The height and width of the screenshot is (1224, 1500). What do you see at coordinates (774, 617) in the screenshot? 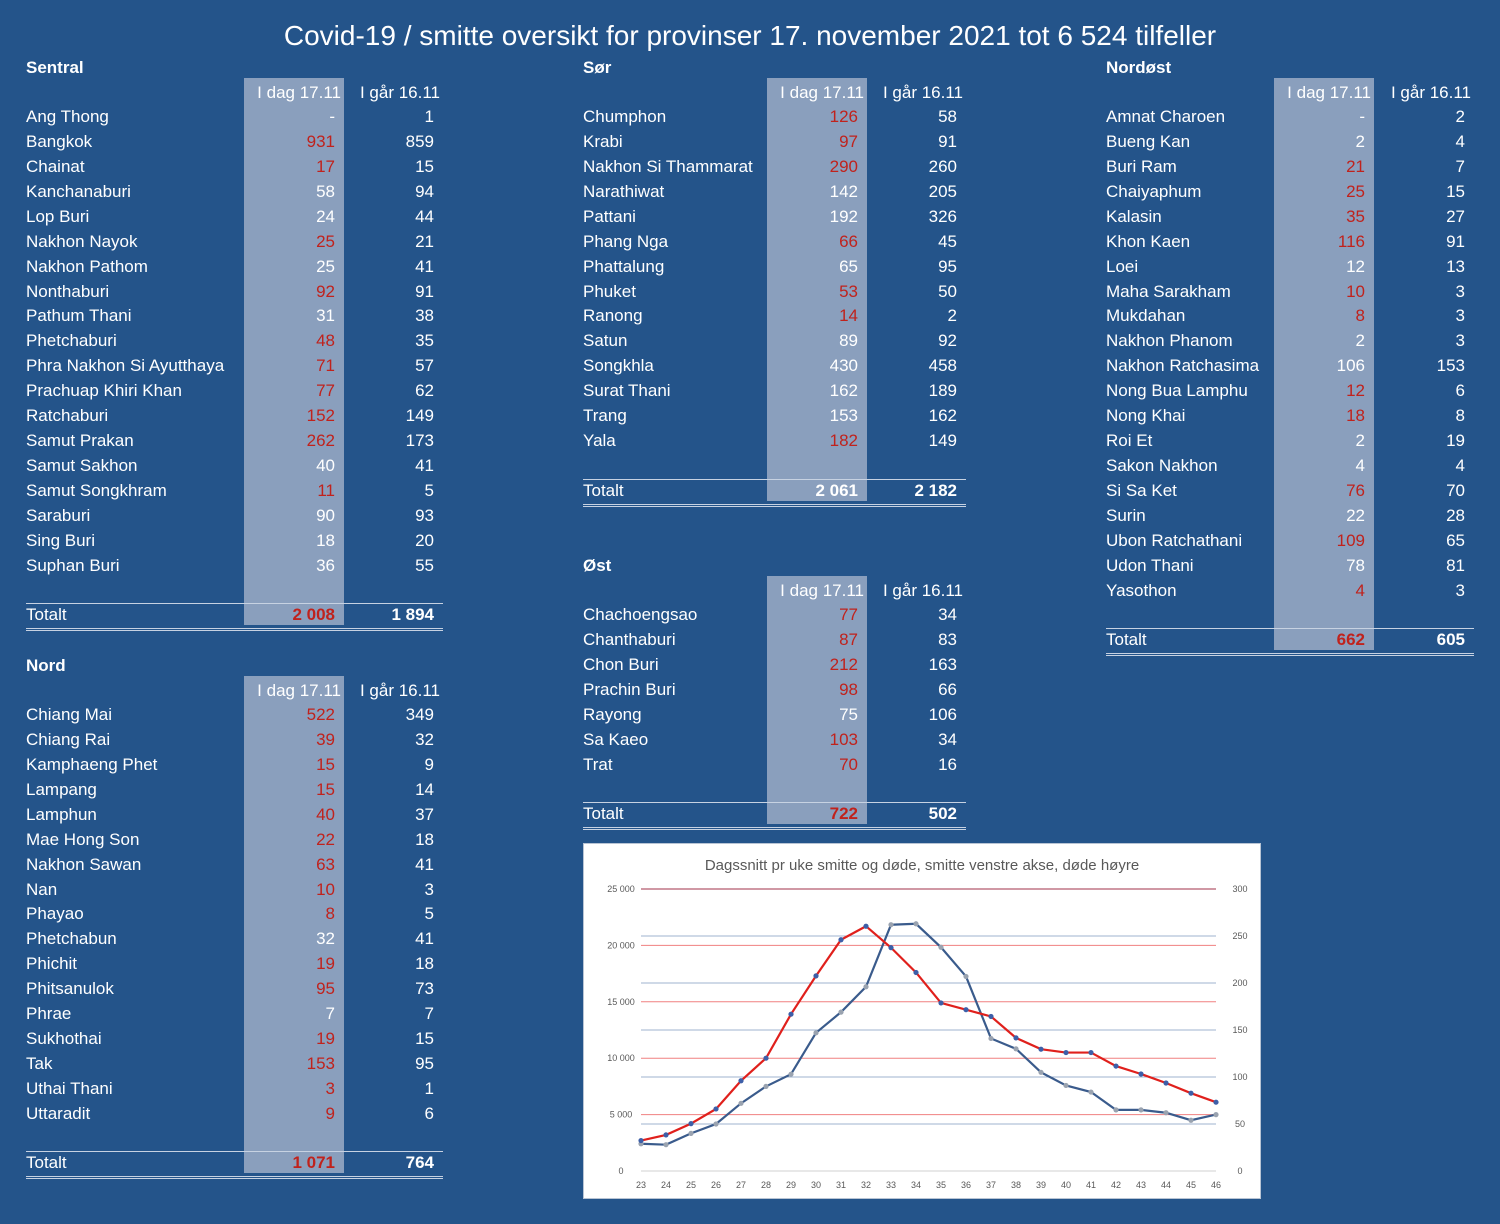
I see `table-row: Chachoengsao 77 34` at bounding box center [774, 617].